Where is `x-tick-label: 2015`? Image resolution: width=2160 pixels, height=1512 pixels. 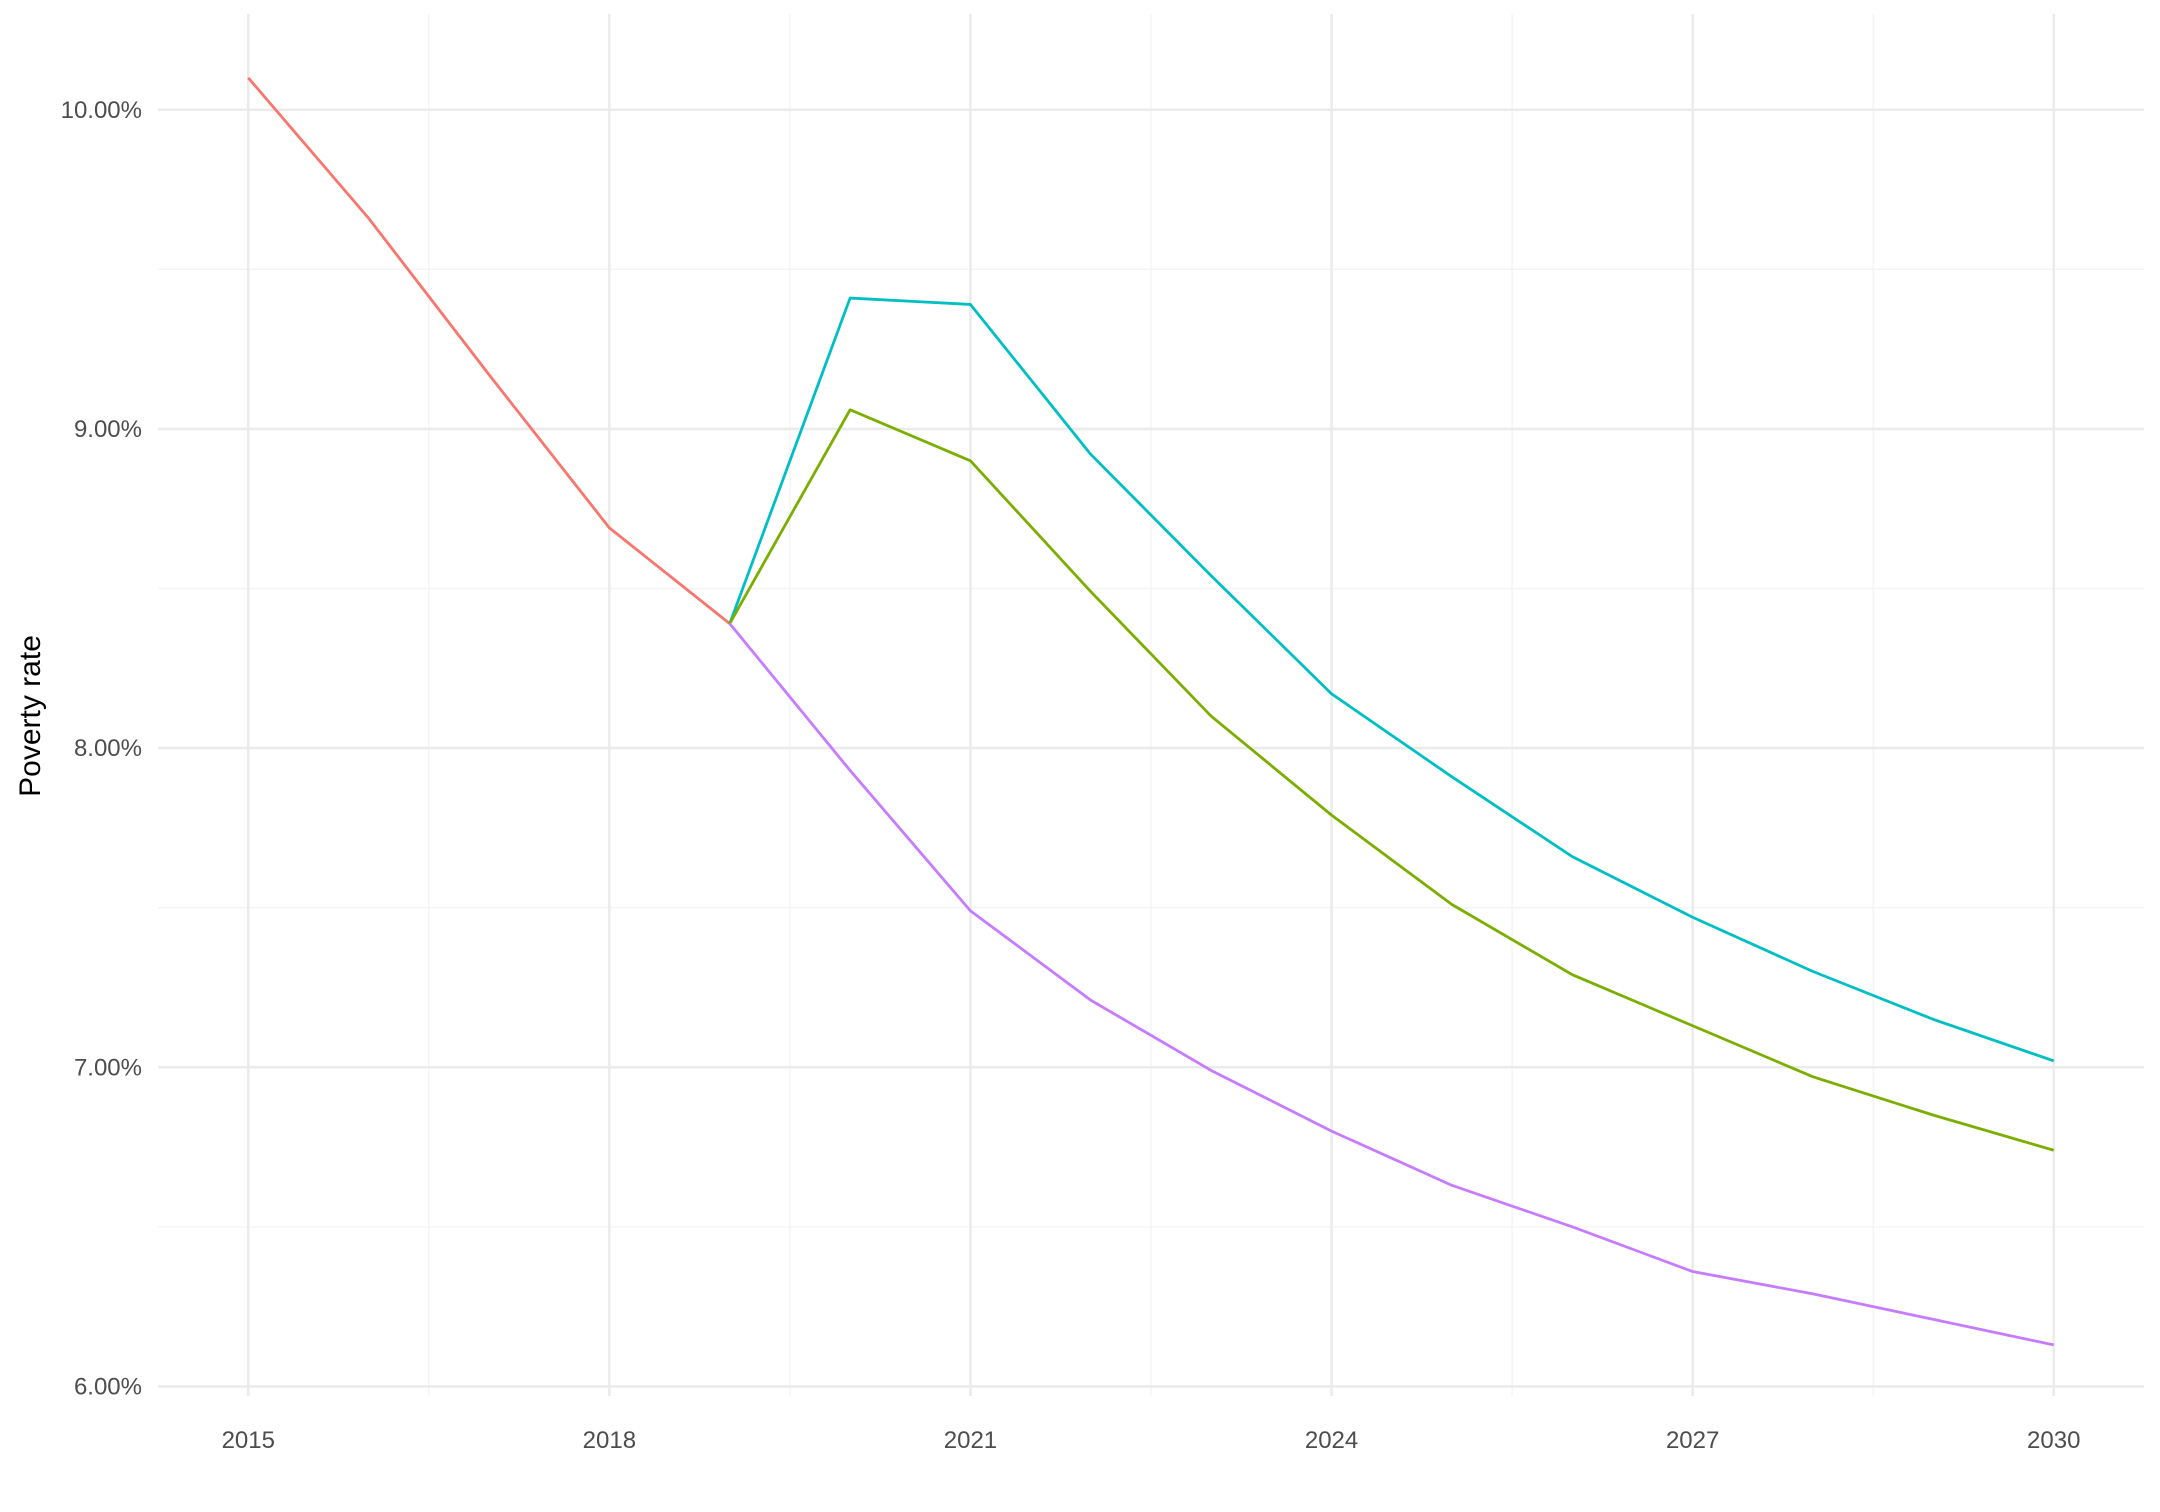
x-tick-label: 2015 is located at coordinates (248, 1440).